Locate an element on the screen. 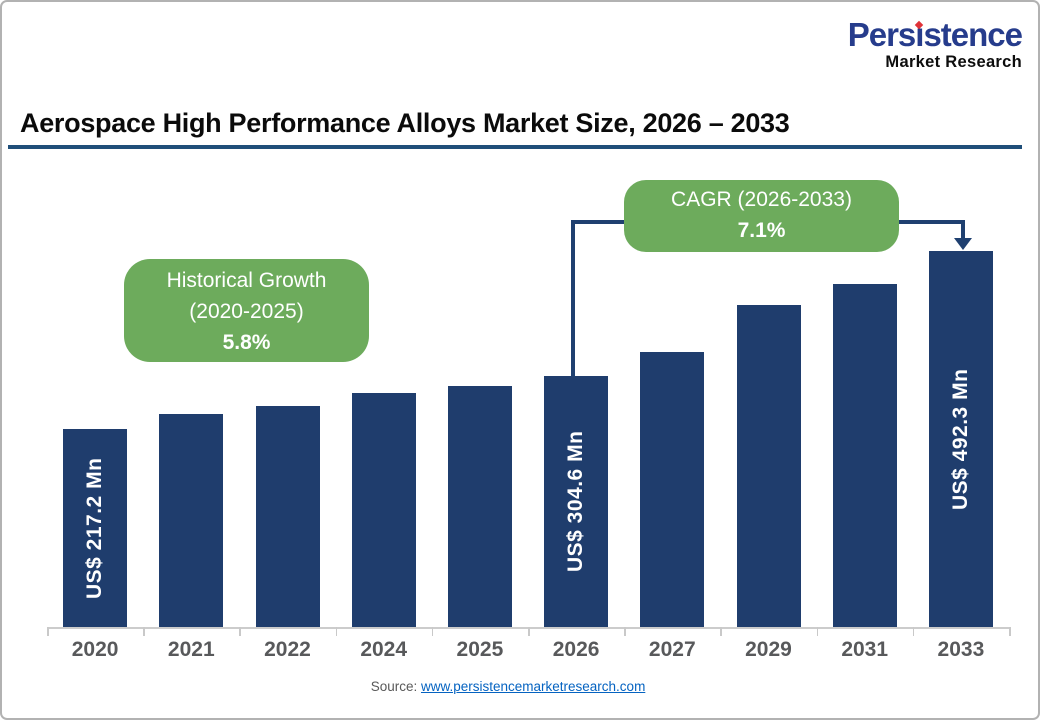 The image size is (1040, 720). bar-2024 is located at coordinates (383, 510).